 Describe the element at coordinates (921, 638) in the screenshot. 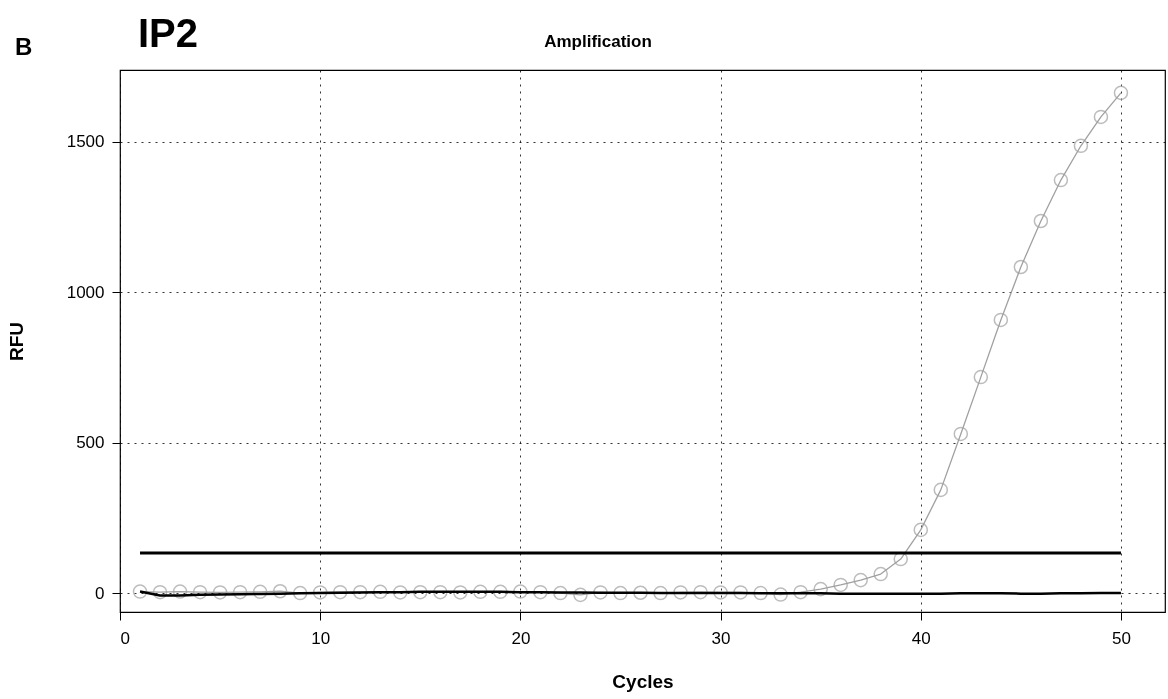

I see `x-tick-label: 40` at that location.